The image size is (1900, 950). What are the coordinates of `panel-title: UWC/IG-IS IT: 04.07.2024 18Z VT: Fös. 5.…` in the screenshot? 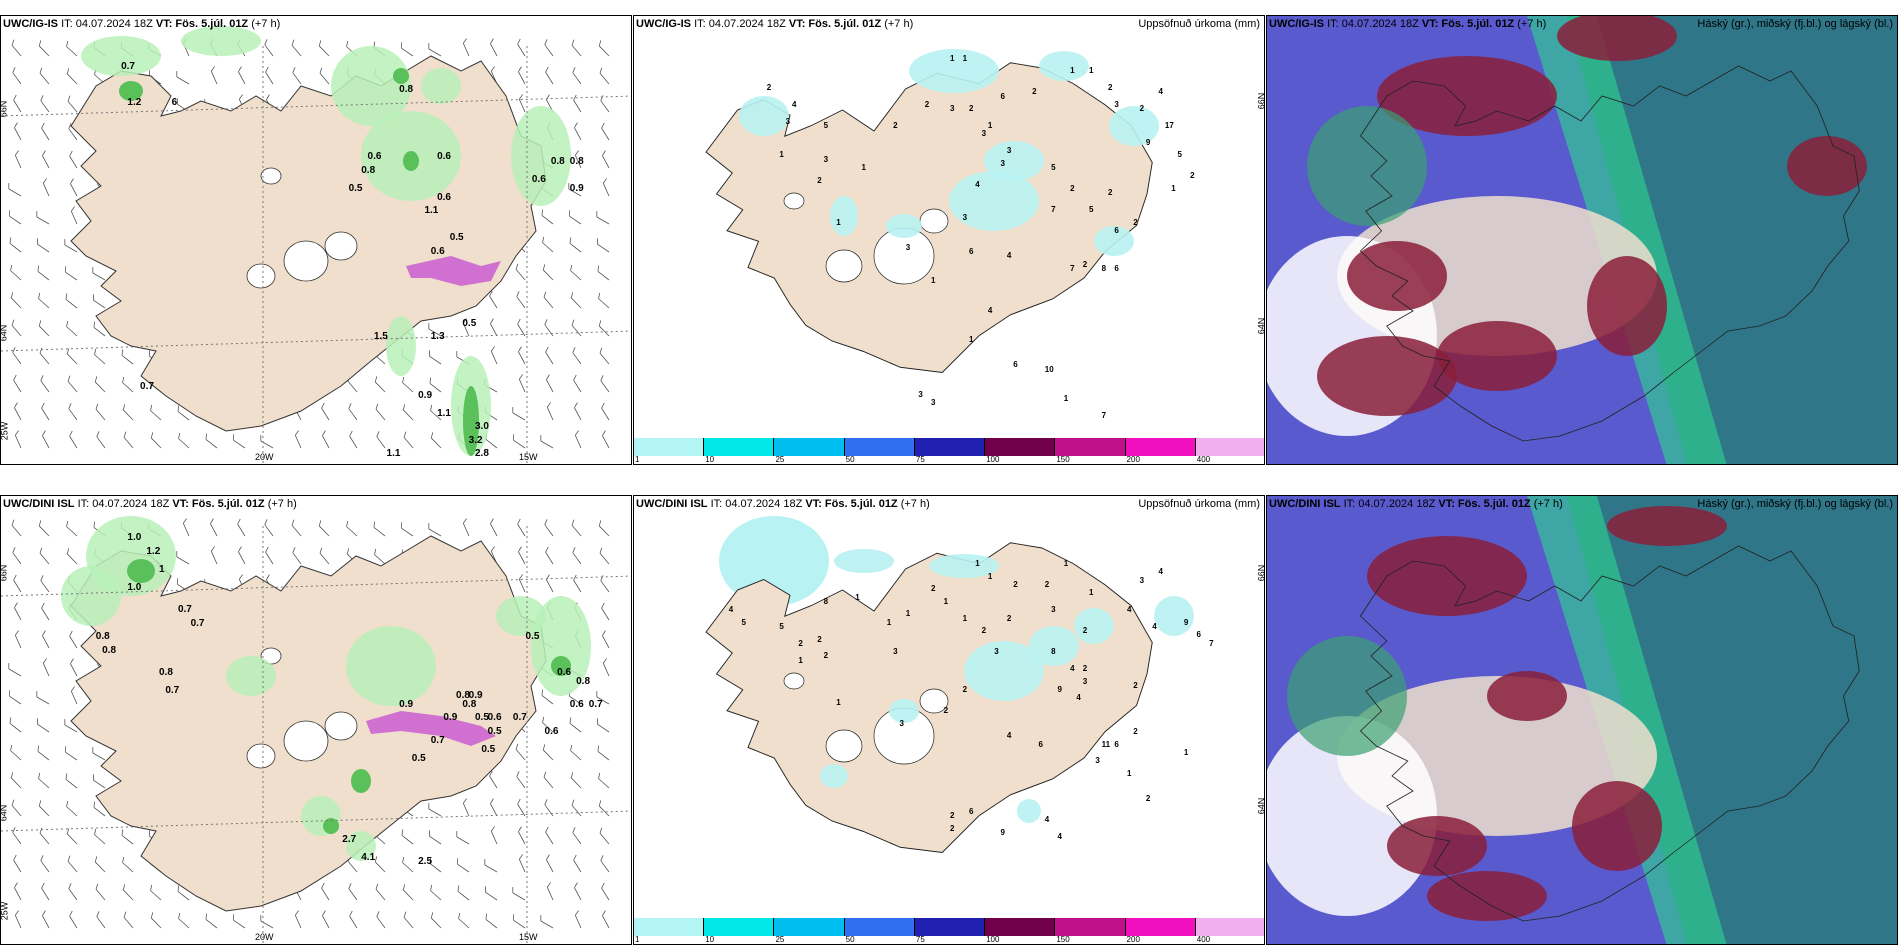 It's located at (775, 24).